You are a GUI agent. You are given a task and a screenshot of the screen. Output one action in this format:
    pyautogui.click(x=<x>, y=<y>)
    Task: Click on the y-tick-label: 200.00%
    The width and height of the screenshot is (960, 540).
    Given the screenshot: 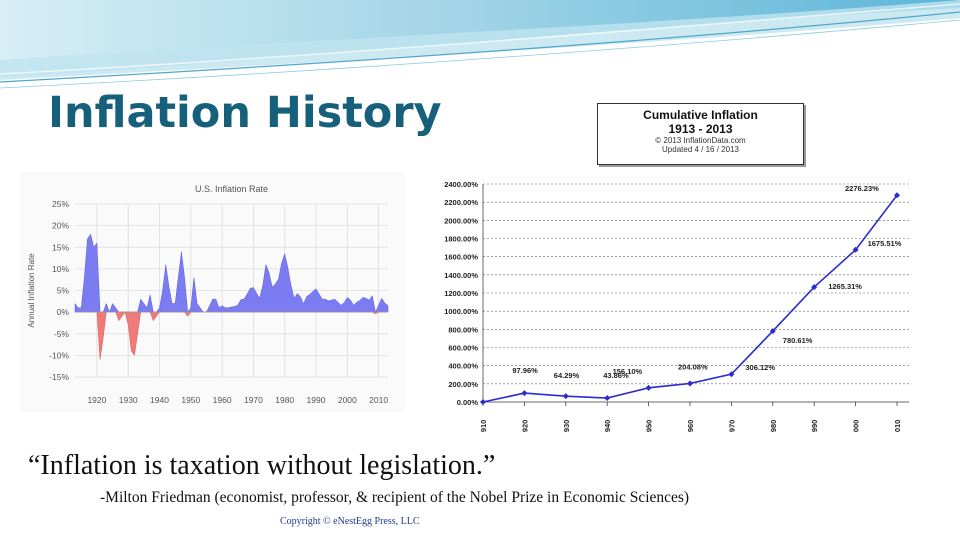 What is the action you would take?
    pyautogui.click(x=463, y=384)
    